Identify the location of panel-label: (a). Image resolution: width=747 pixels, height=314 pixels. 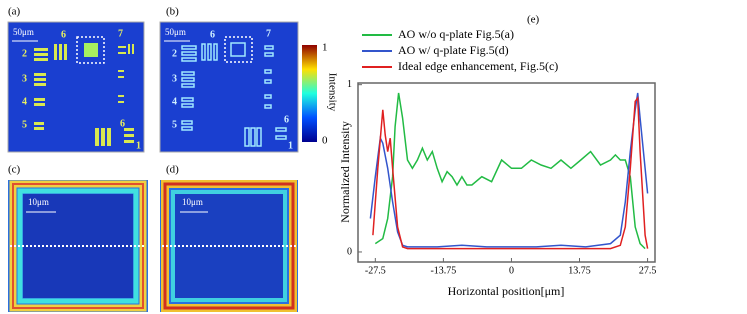
(14, 12).